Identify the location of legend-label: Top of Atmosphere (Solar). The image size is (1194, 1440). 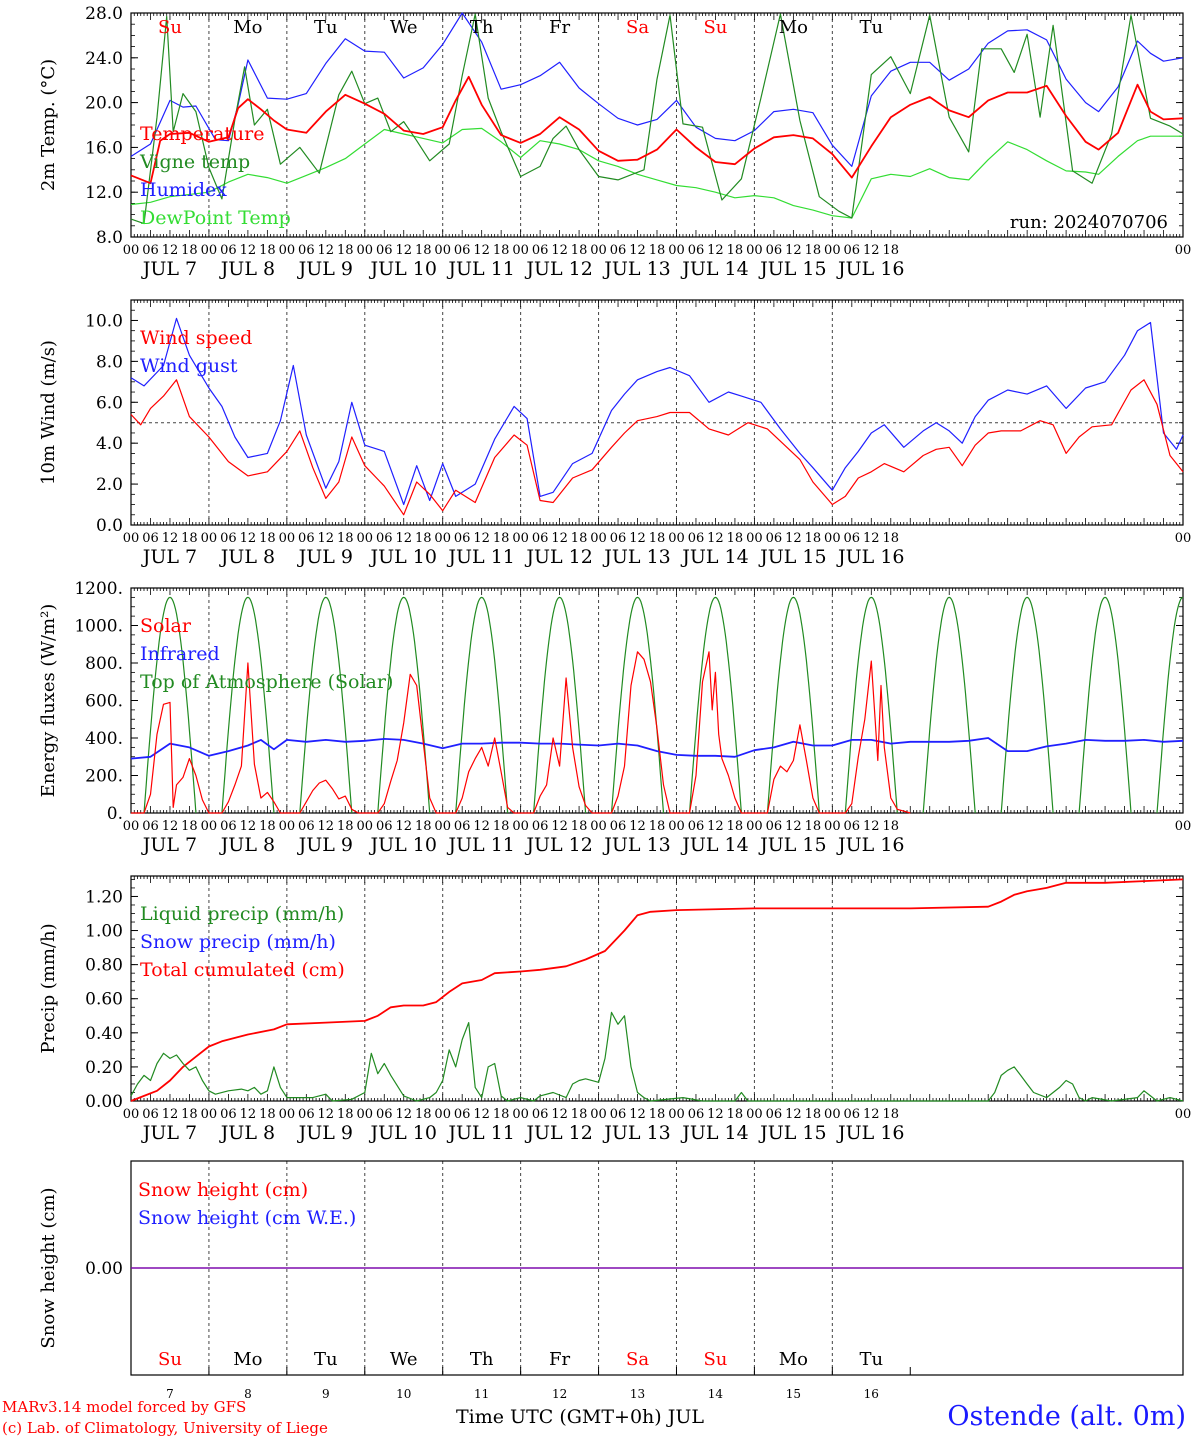
(266, 682).